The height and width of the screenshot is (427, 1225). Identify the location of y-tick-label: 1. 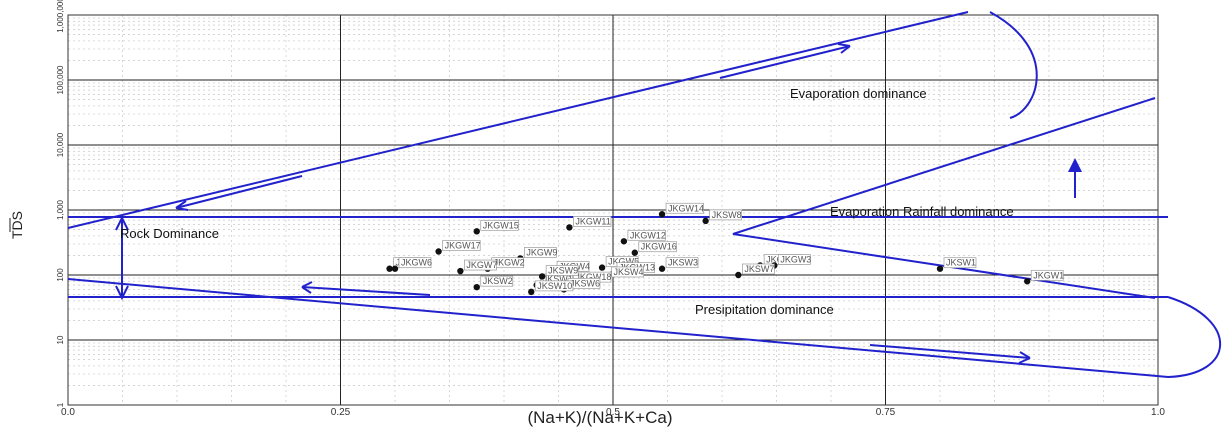
(60, 404).